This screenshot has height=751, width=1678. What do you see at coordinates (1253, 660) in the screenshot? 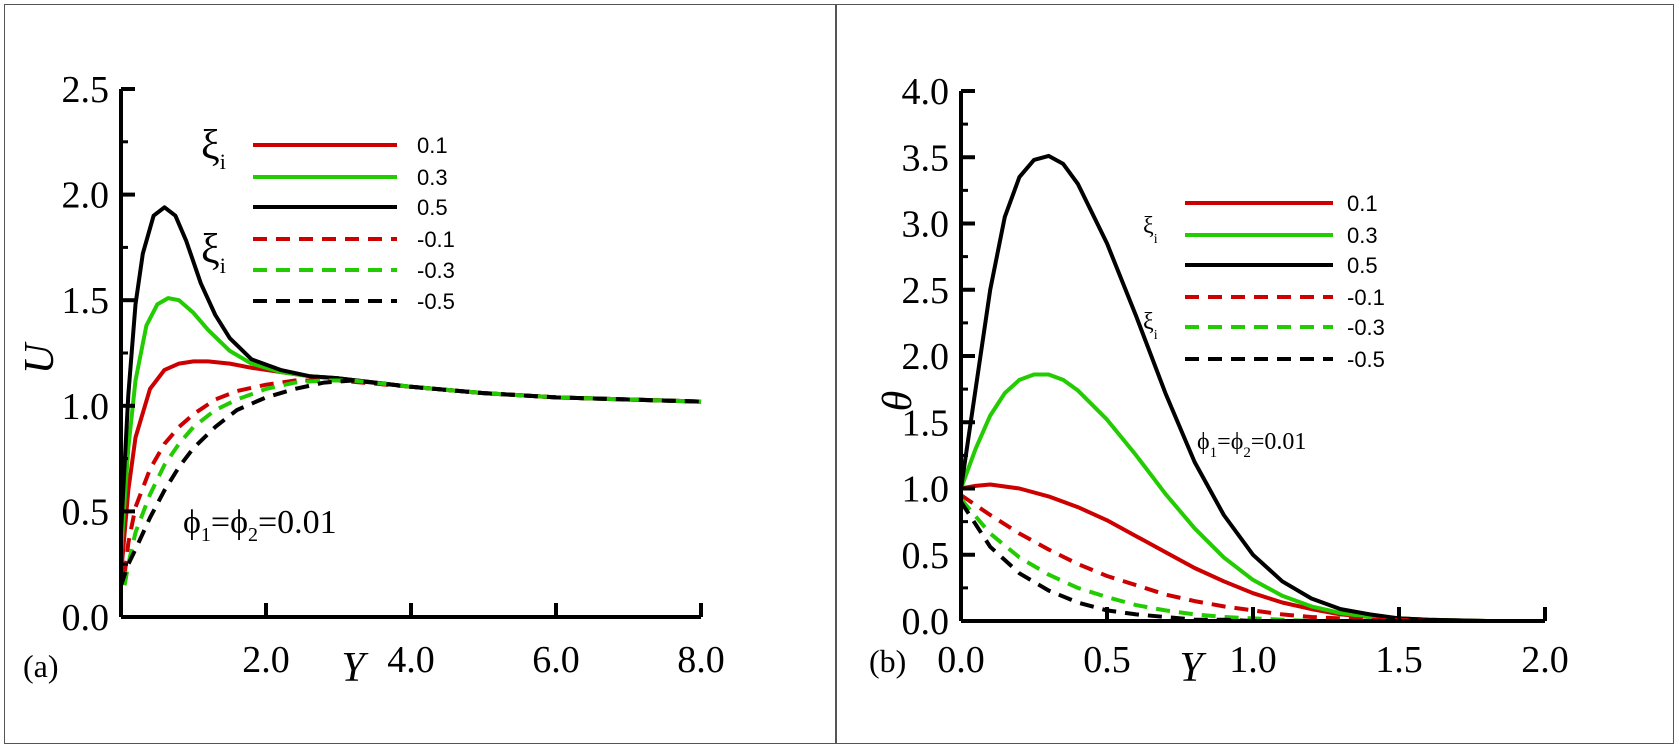
I see `x-tick-label: 1.0` at bounding box center [1253, 660].